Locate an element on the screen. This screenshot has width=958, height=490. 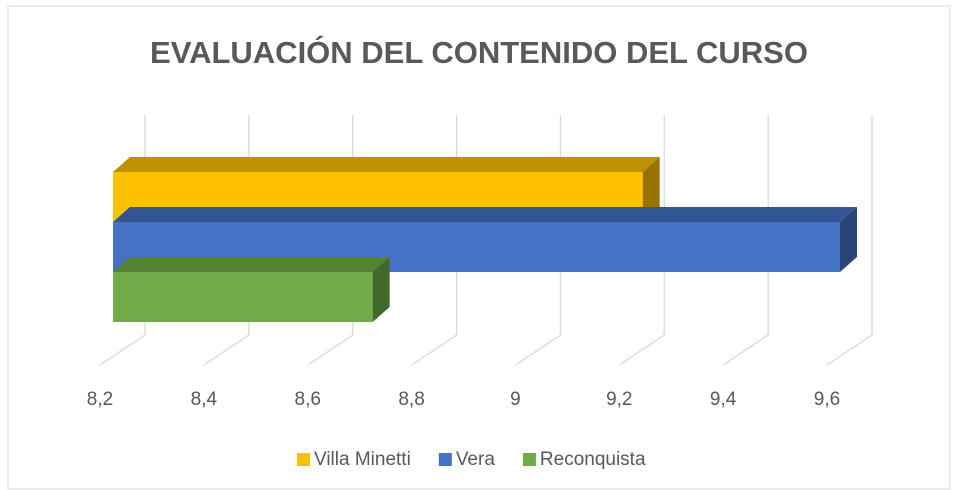
legend-label: Vera is located at coordinates (476, 459).